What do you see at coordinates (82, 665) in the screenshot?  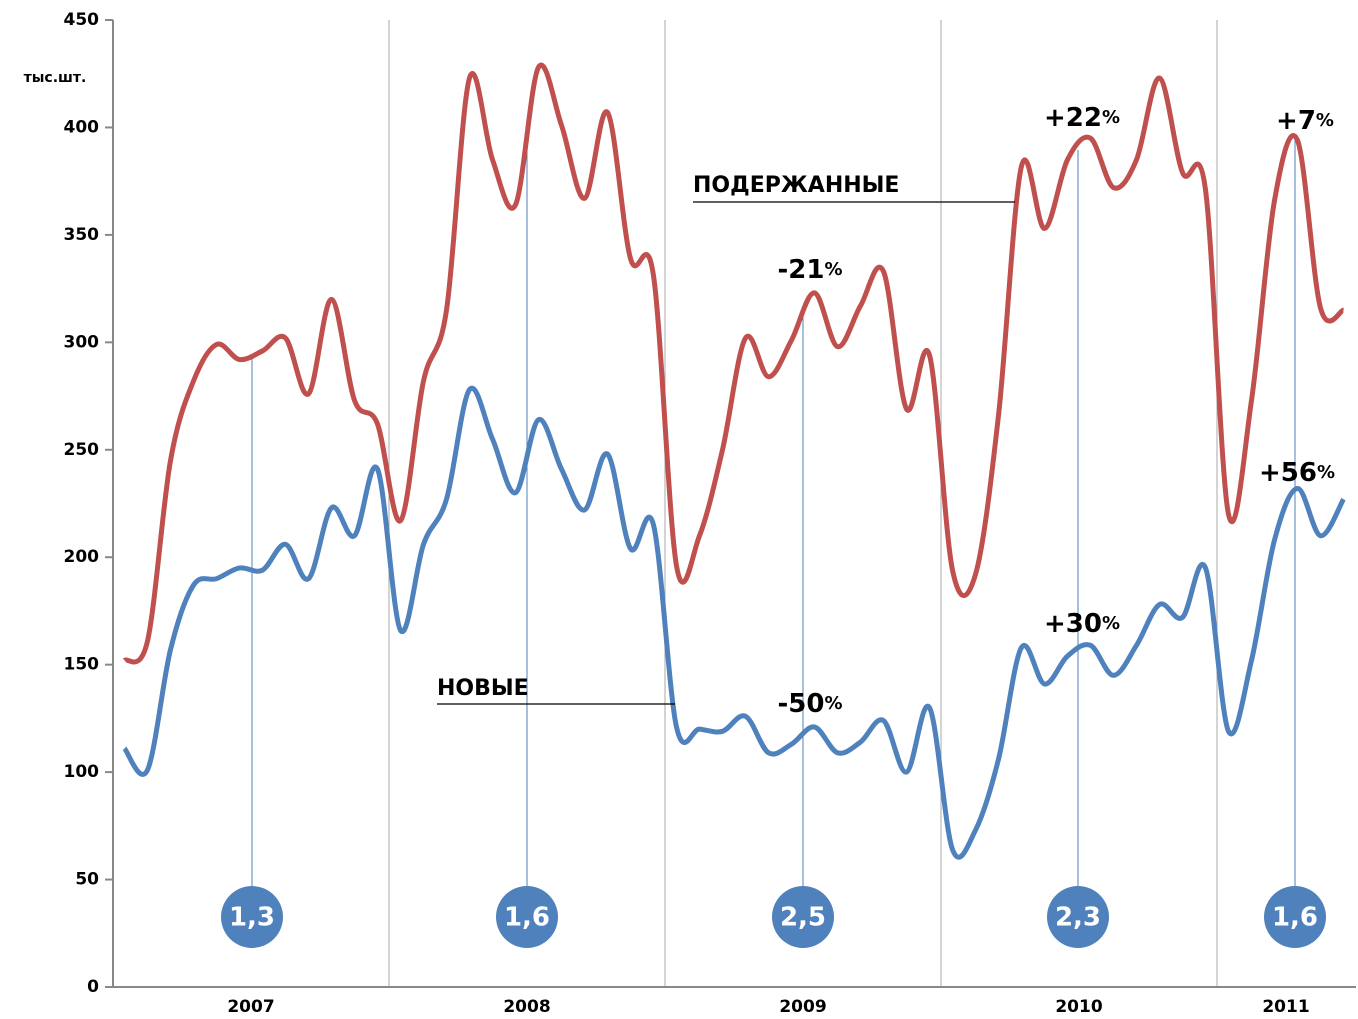 I see `y-tick-label: 150` at bounding box center [82, 665].